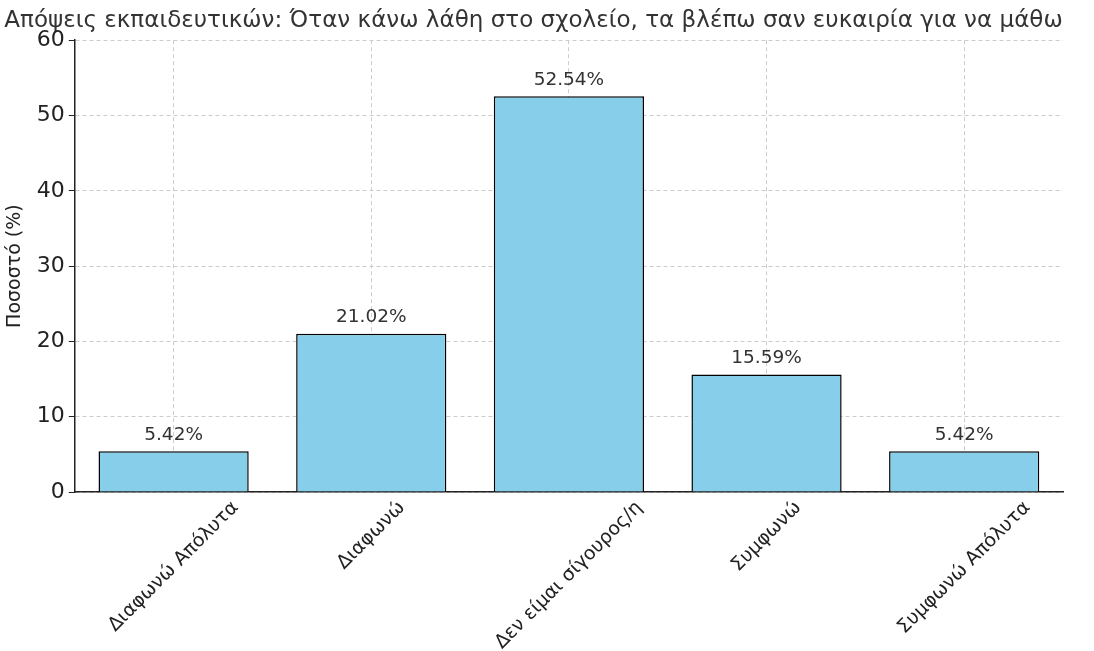  What do you see at coordinates (766, 357) in the screenshot?
I see `data-label: 15.59%` at bounding box center [766, 357].